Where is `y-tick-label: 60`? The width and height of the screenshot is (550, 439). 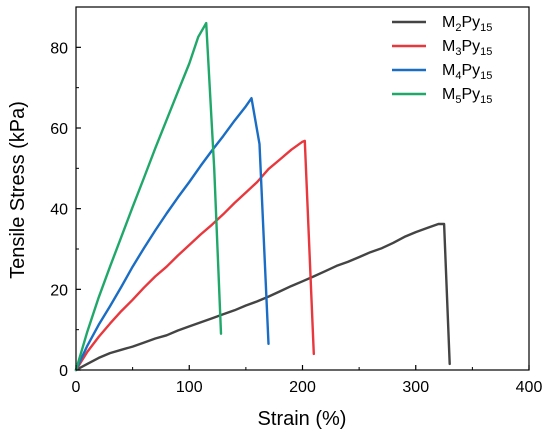 y-tick-label: 60 is located at coordinates (59, 129).